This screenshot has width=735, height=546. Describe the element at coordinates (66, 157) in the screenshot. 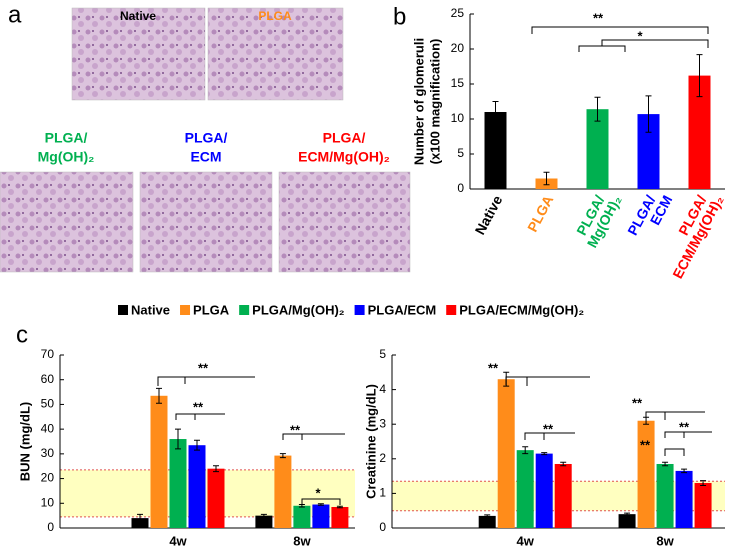

I see `image-title: Mg(OH)₂` at that location.